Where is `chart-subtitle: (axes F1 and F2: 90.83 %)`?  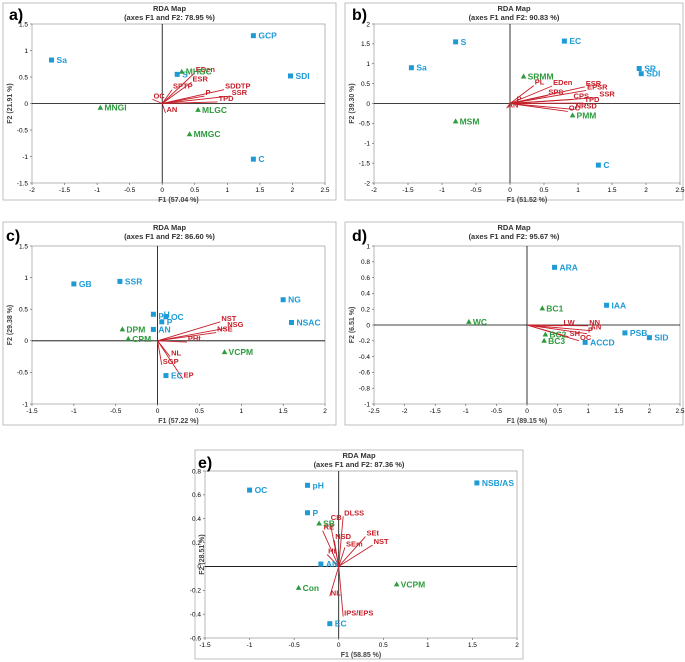
chart-subtitle: (axes F1 and F2: 90.83 %) is located at coordinates (514, 17).